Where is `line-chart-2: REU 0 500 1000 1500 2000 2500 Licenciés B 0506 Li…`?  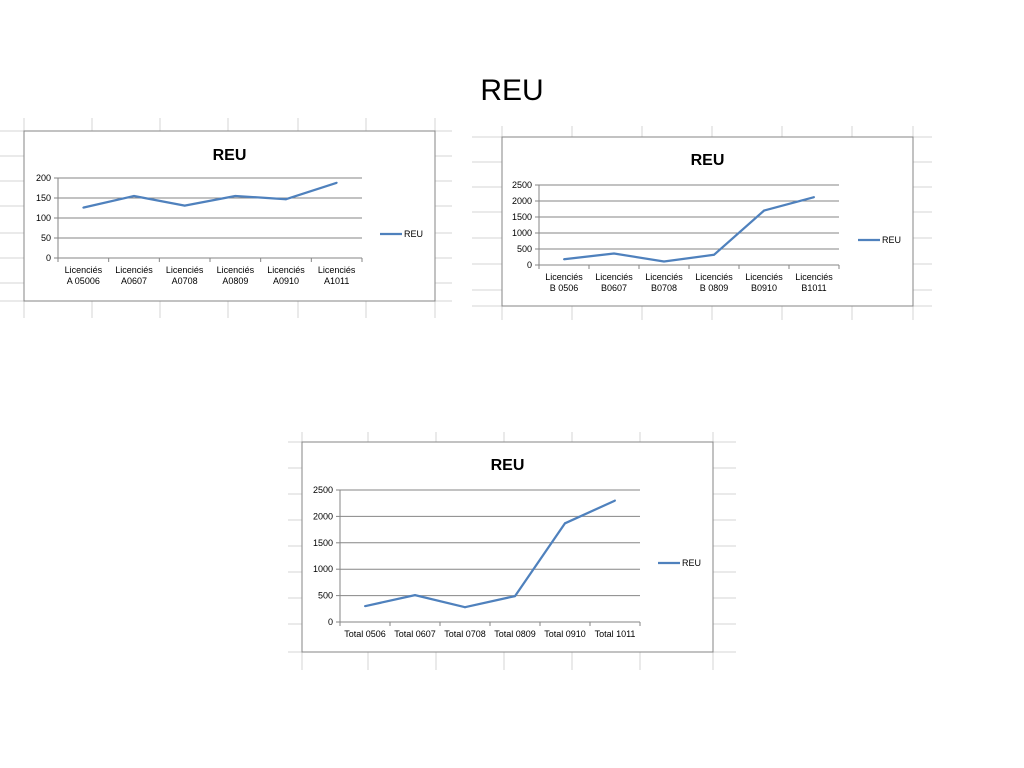
line-chart-2: REU 0 500 1000 1500 2000 2500 Licenciés B 0506 Li… is located at coordinates (702, 223).